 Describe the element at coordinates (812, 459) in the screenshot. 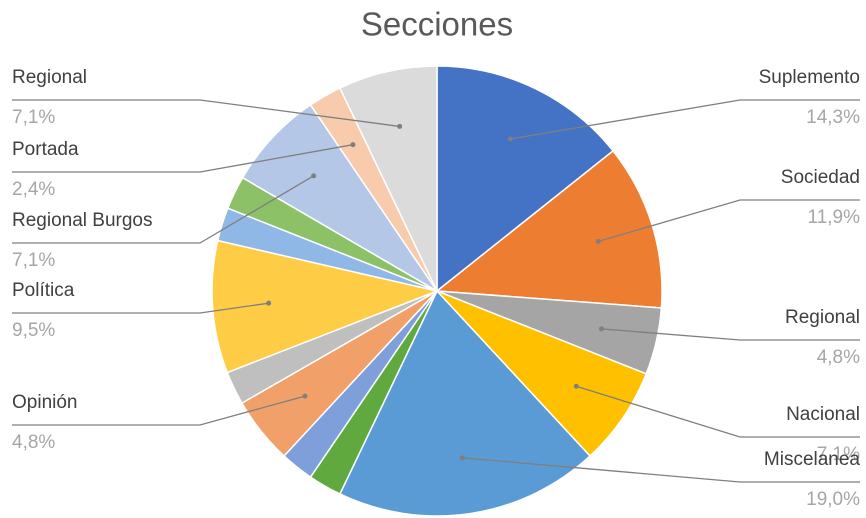

I see `slice-label: Miscelanea` at that location.